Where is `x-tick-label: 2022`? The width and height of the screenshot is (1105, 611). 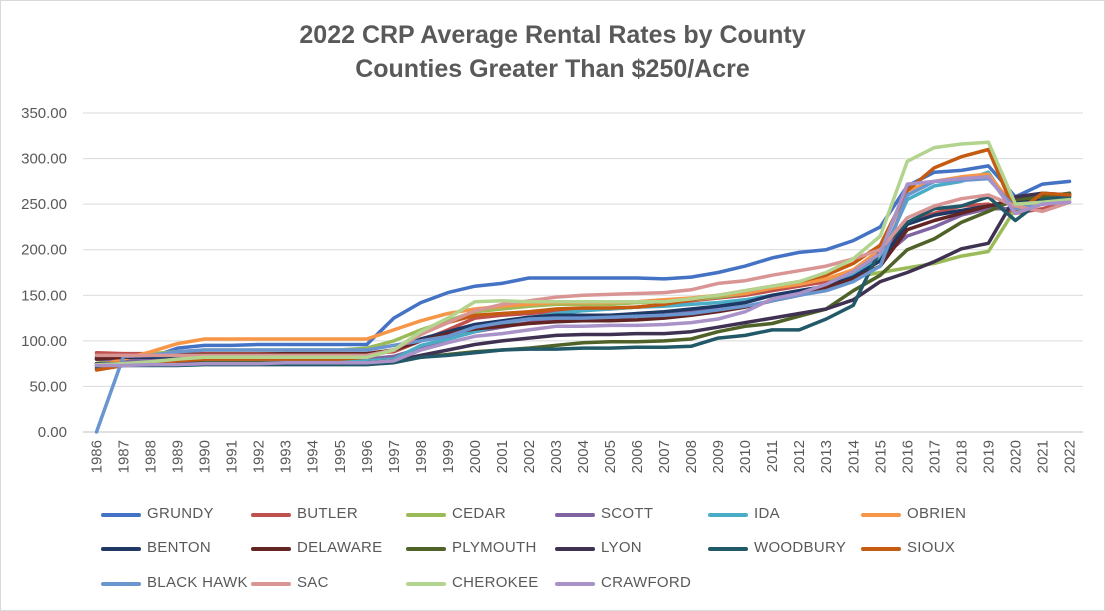
x-tick-label: 2022 is located at coordinates (1069, 456).